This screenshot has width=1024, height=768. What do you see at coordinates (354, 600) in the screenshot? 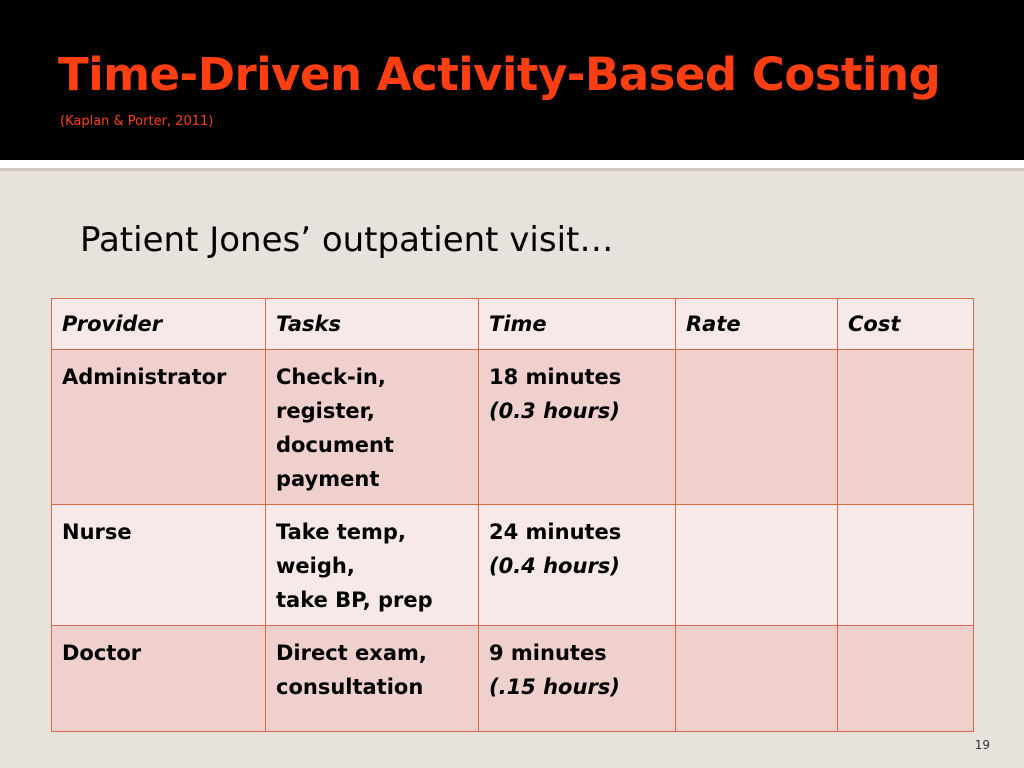
I see `task-line: take BP, prep` at bounding box center [354, 600].